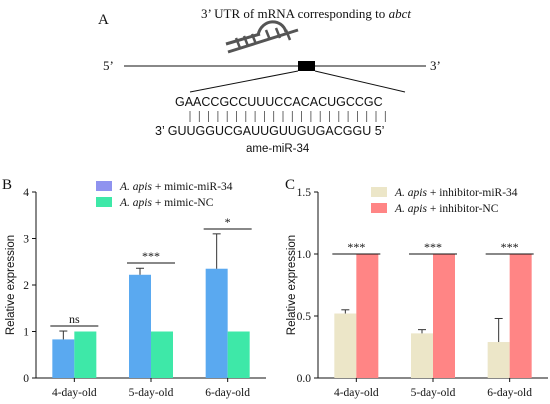  Describe the element at coordinates (290, 185) in the screenshot. I see `panel-letter: C` at that location.